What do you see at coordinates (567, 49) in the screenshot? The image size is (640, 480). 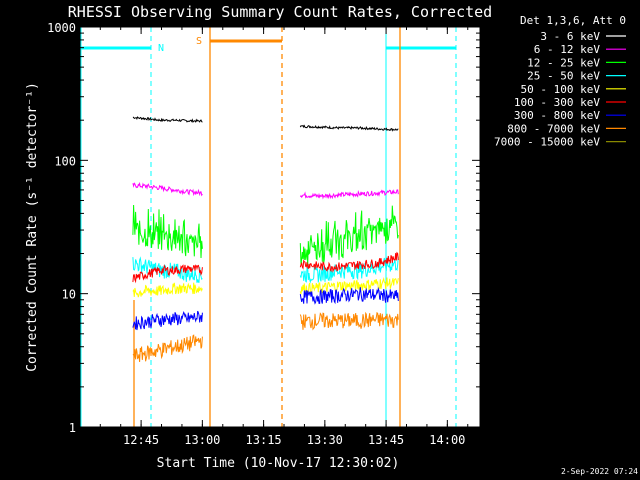 I see `legend-label: 6 - 12 keV` at bounding box center [567, 49].